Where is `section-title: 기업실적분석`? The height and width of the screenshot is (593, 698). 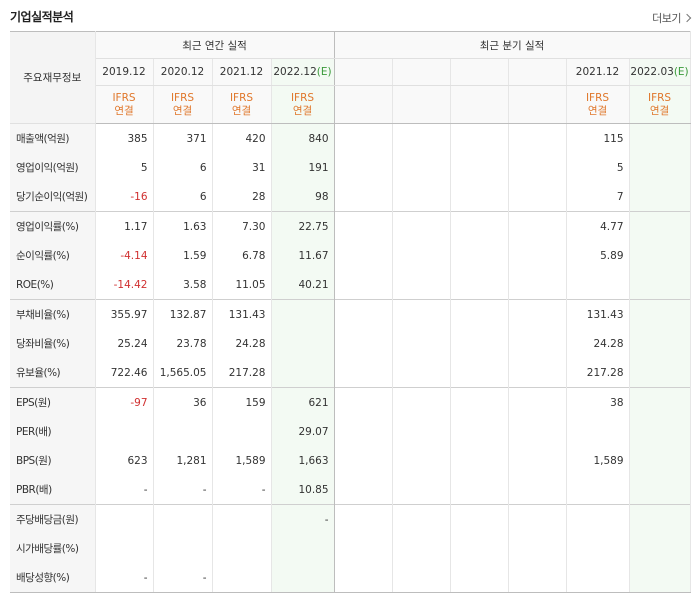 section-title: 기업실적분석 is located at coordinates (42, 17).